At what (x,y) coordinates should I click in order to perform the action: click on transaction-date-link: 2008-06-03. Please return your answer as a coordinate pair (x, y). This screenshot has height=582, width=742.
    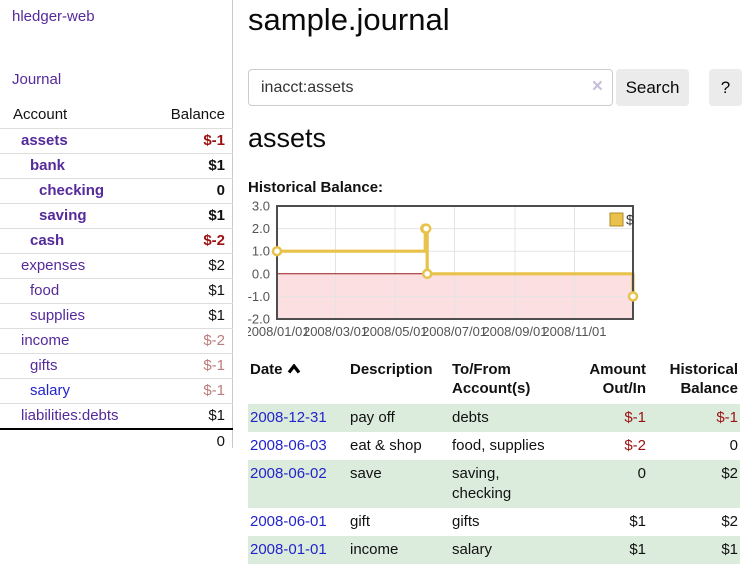
    Looking at the image, I should click on (288, 445).